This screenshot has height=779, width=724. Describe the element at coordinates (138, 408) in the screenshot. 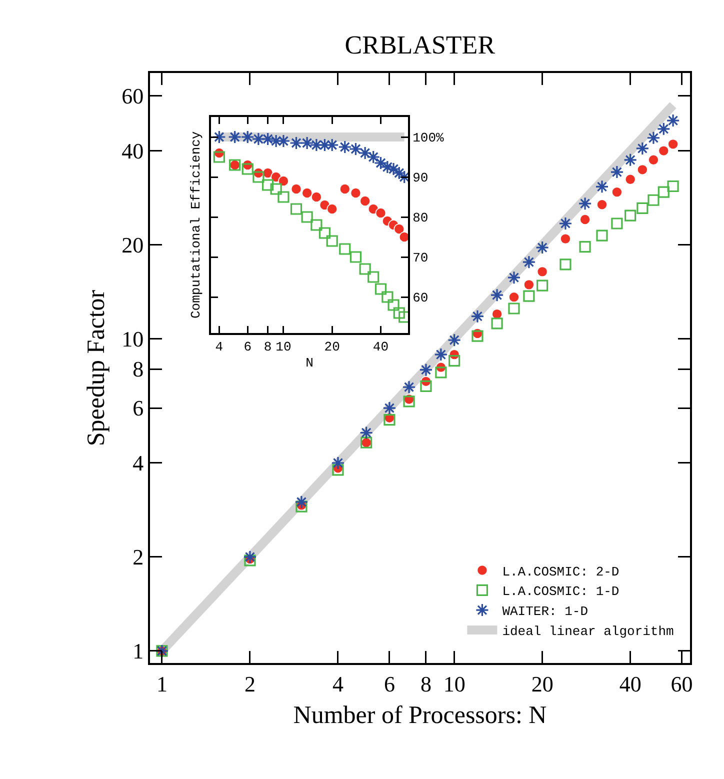

I see `y-tick-label: 6` at that location.